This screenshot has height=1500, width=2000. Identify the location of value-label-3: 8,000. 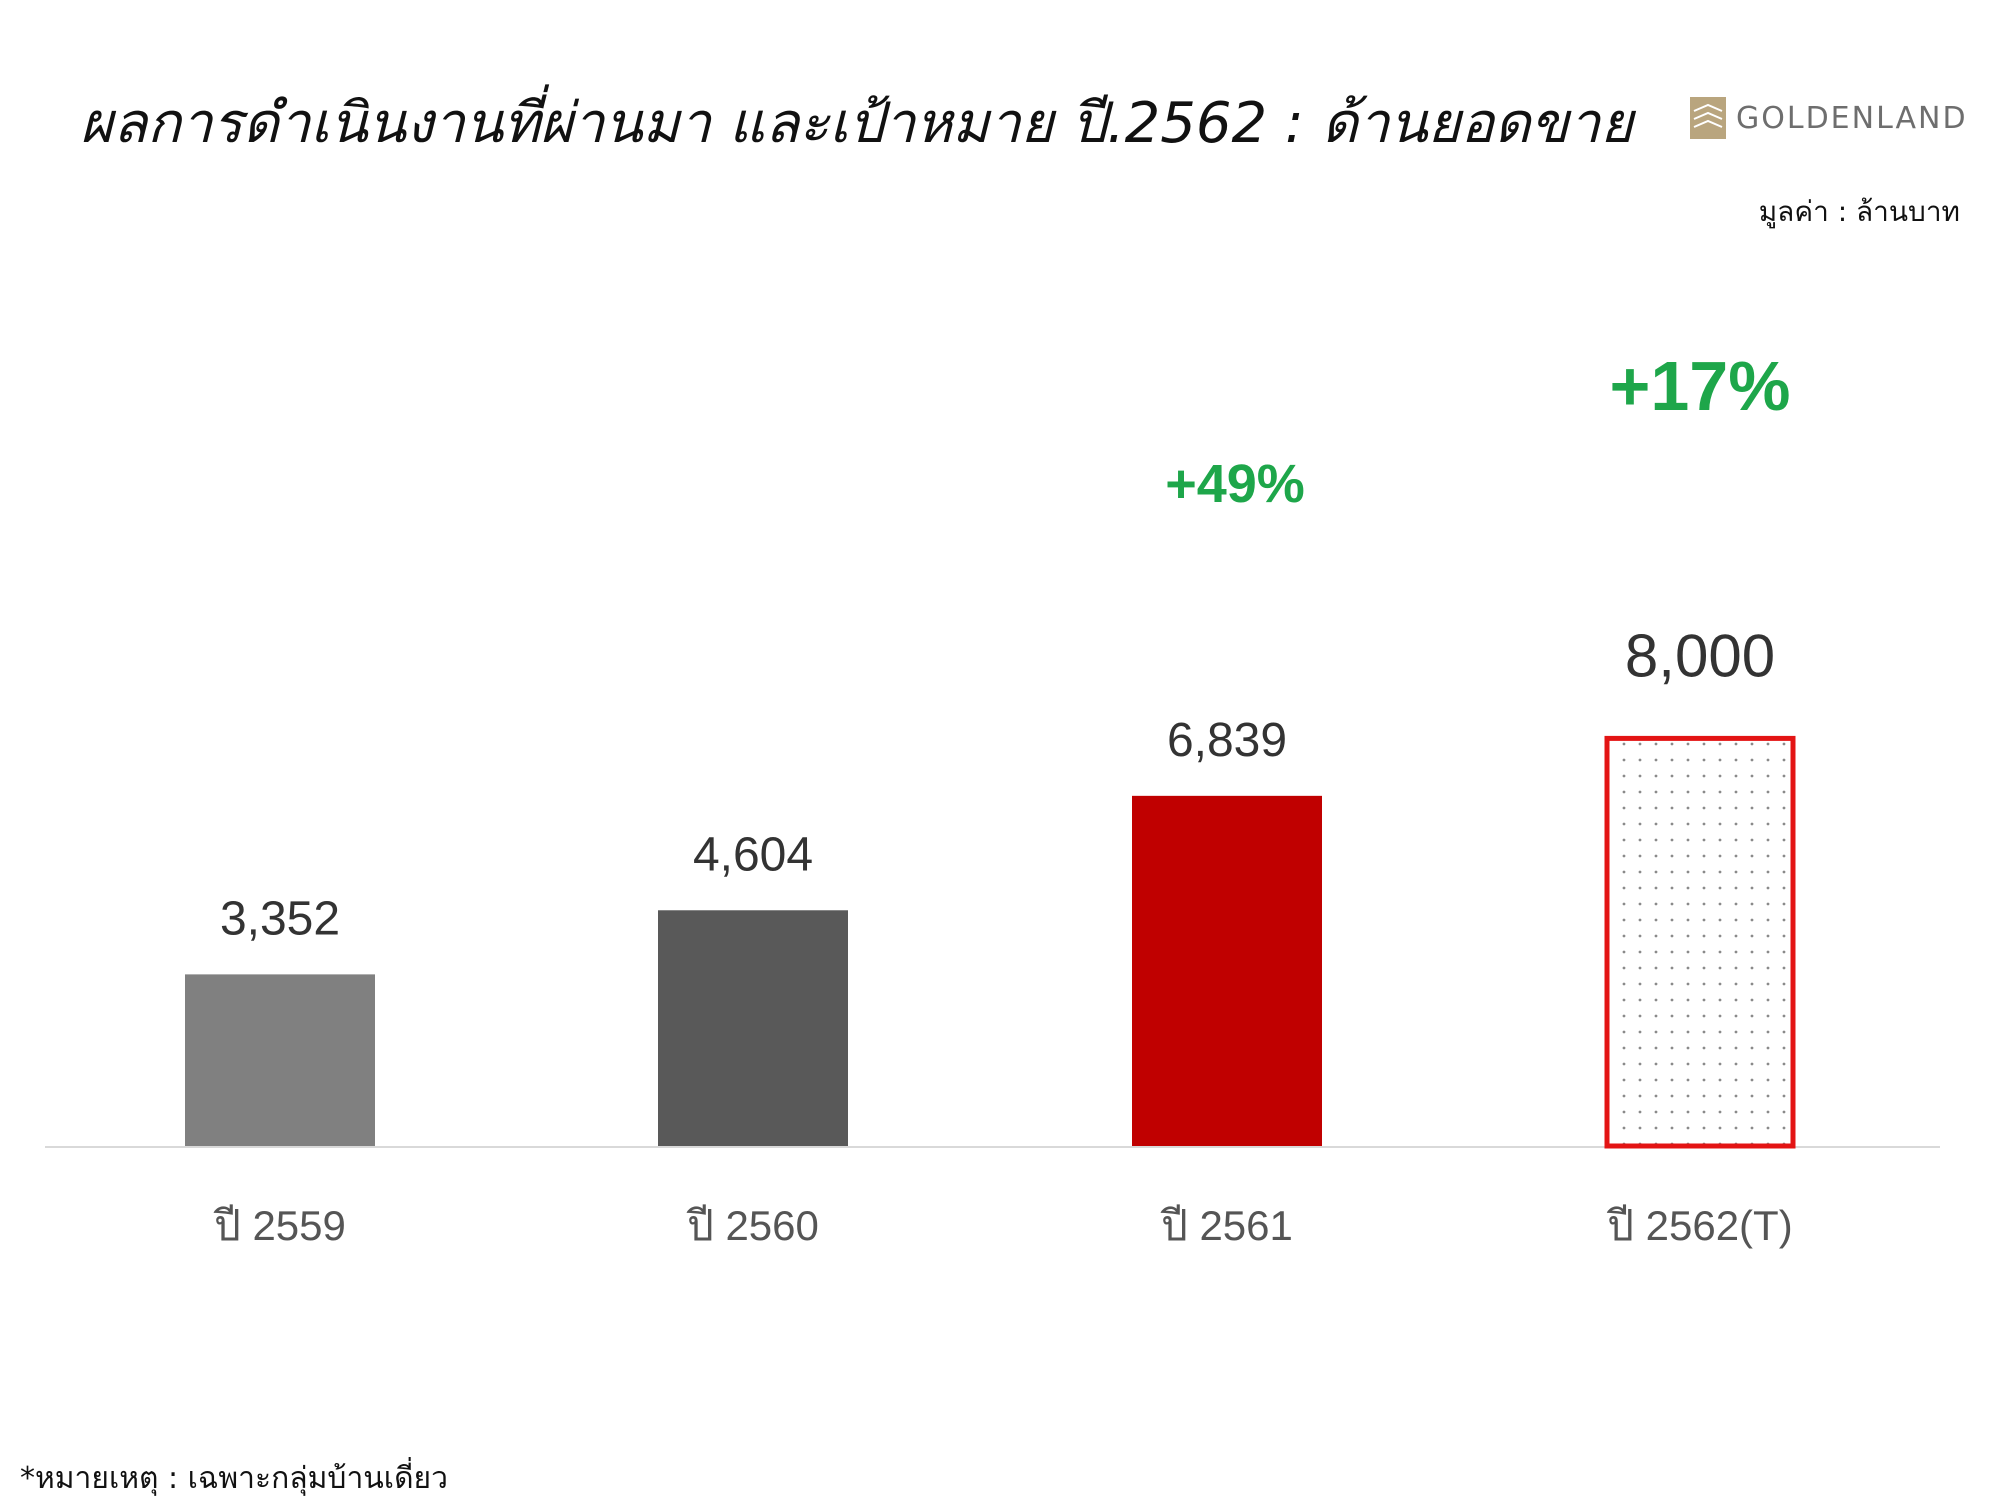
(1700, 655).